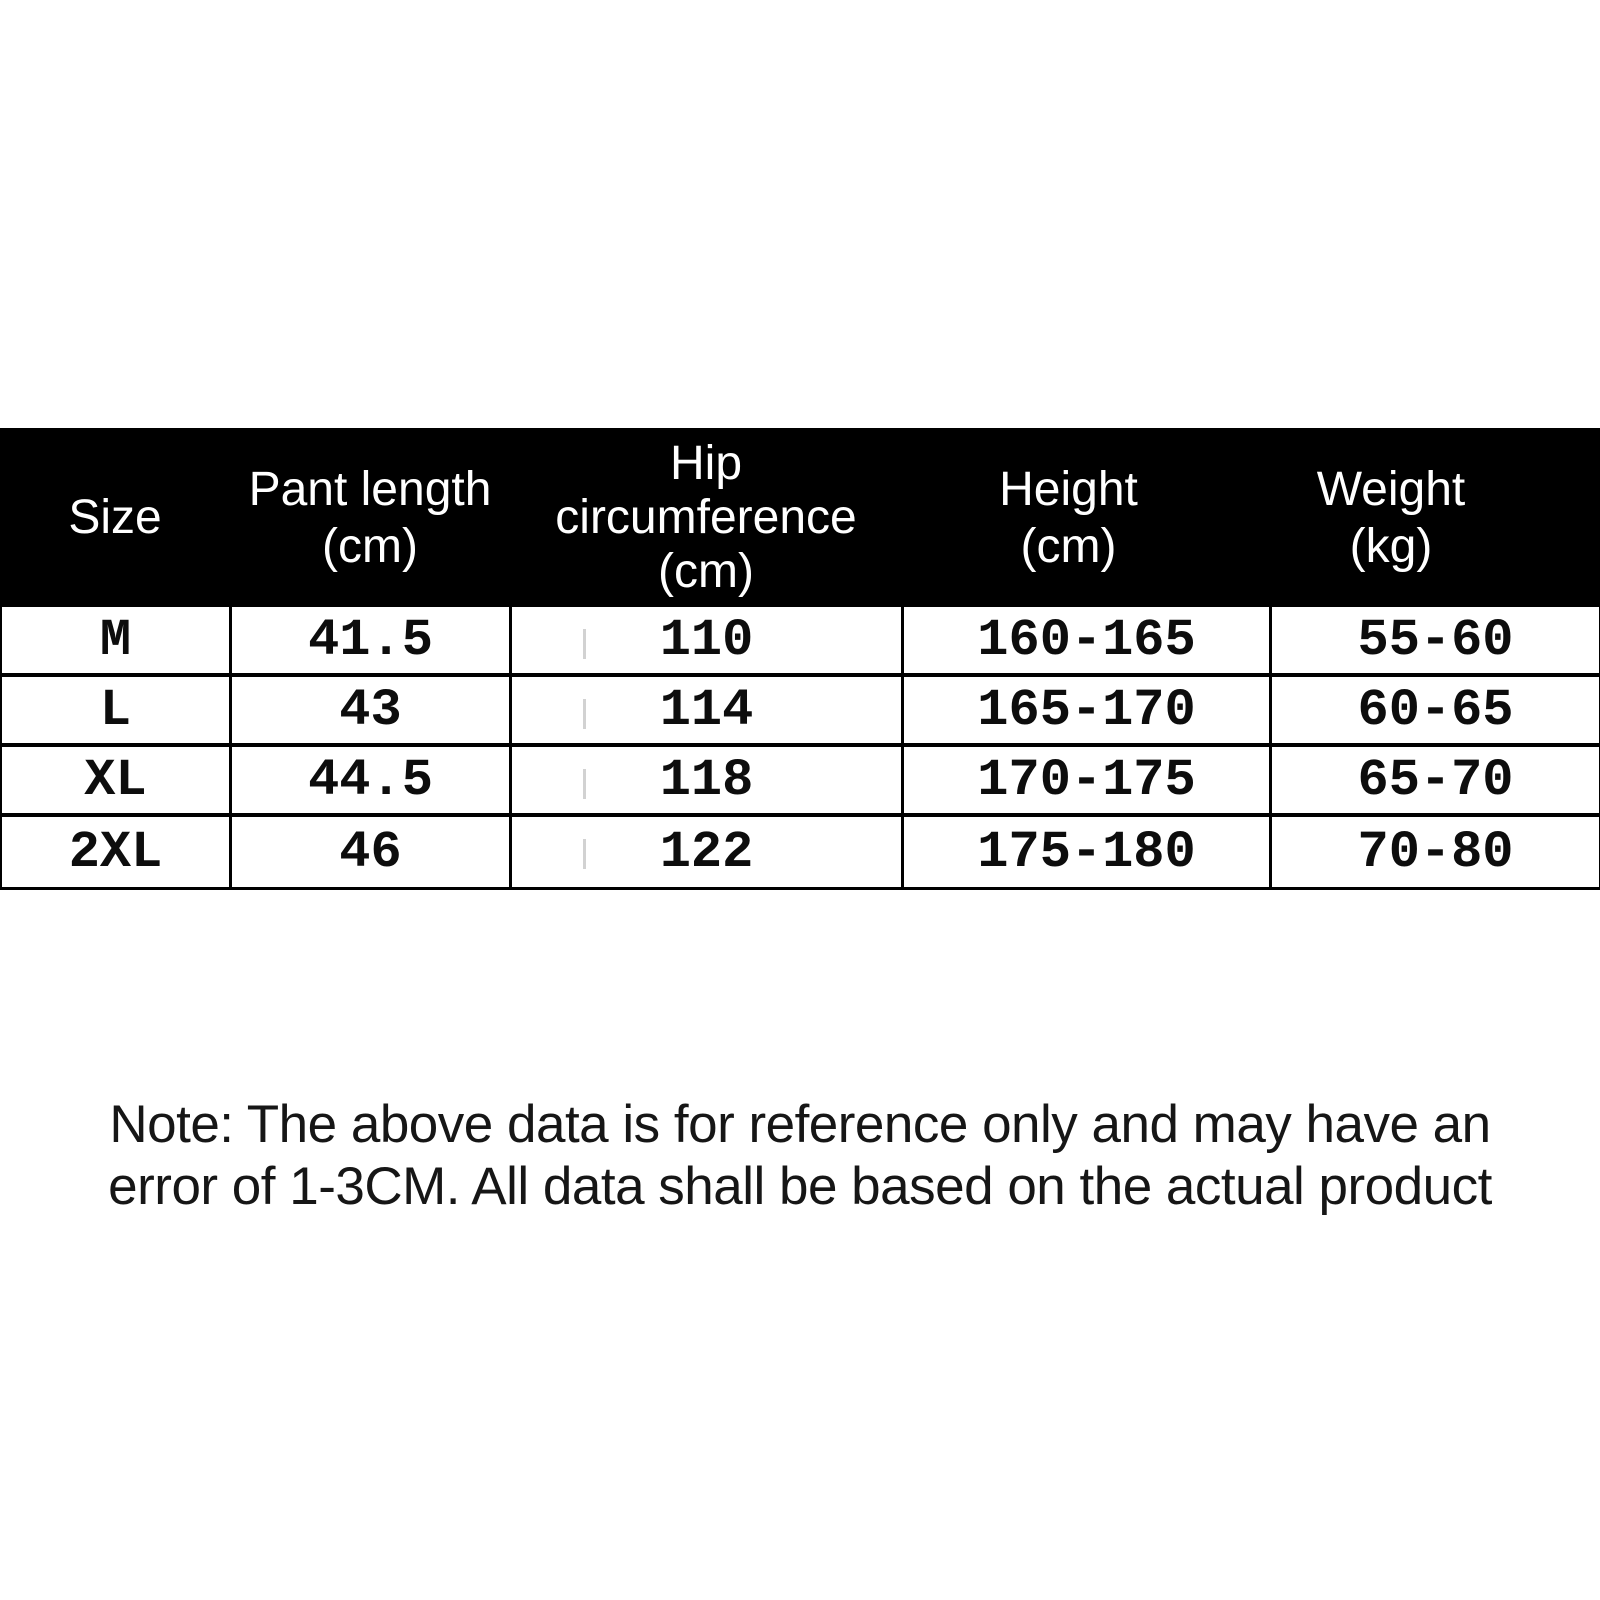  What do you see at coordinates (1435, 642) in the screenshot?
I see `cell-weight-m: 55-60` at bounding box center [1435, 642].